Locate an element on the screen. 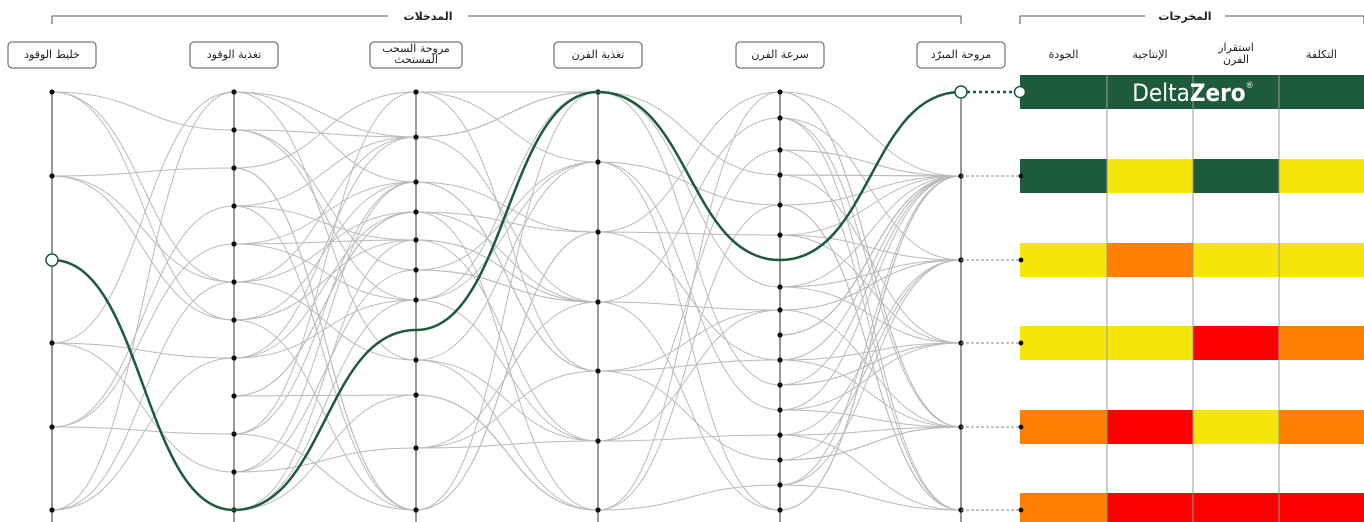 Image resolution: width=1364 pixels, height=522 pixels. axis-label: تغذية الفرن is located at coordinates (598, 54).